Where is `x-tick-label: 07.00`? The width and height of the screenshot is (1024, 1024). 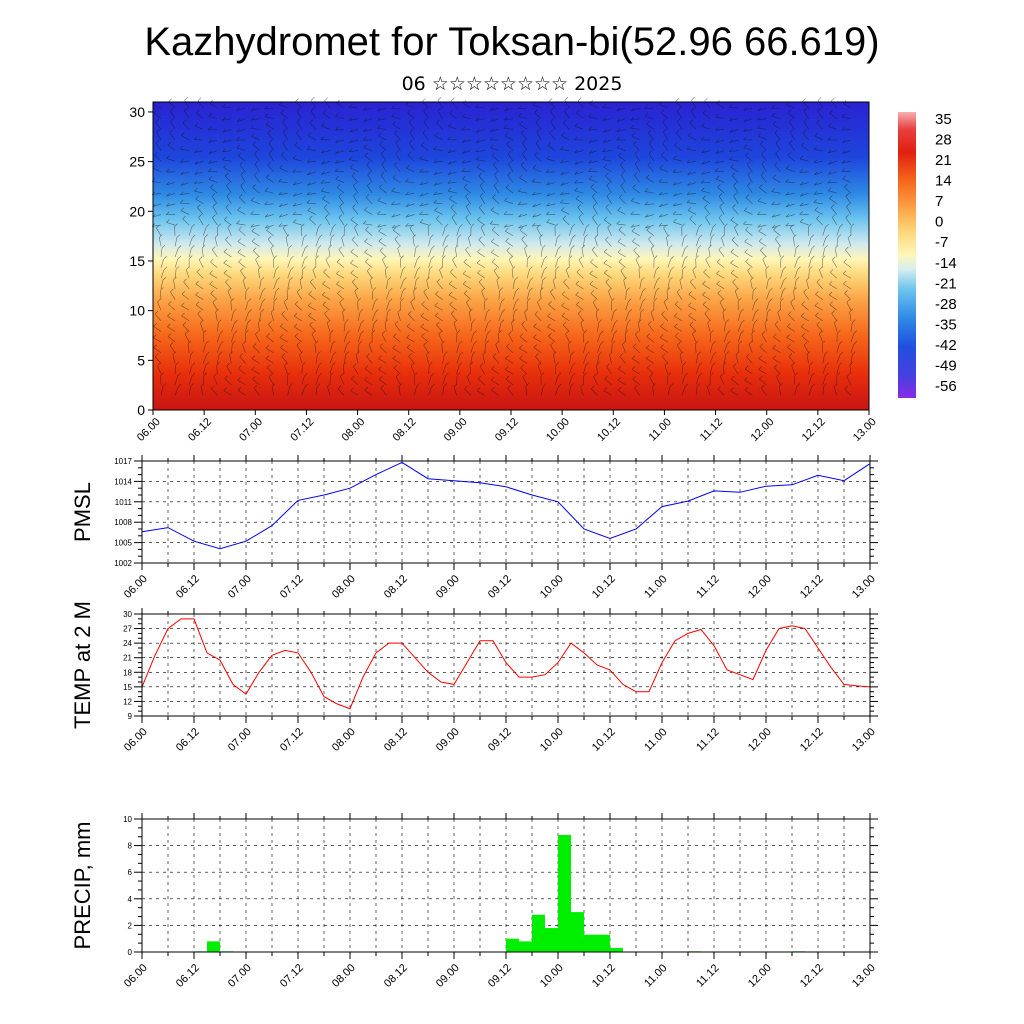 x-tick-label: 07.00 is located at coordinates (240, 587).